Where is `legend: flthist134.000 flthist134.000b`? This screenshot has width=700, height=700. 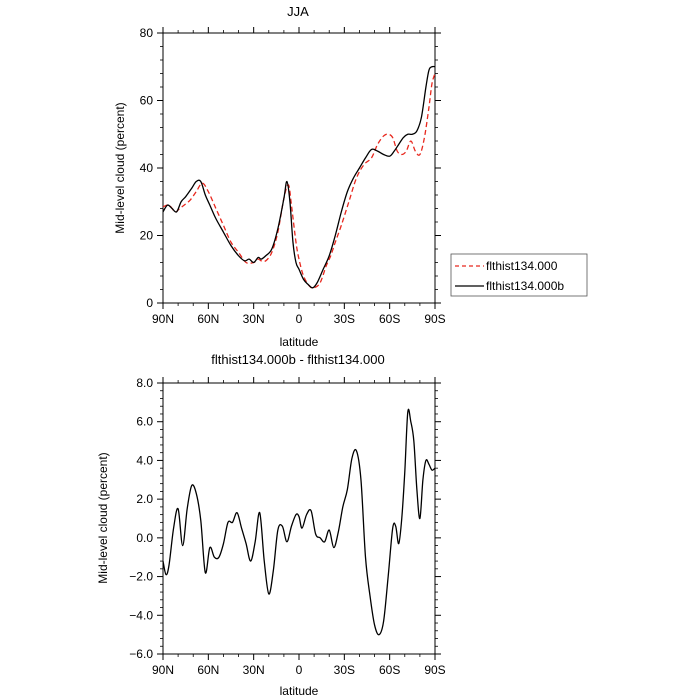 legend: flthist134.000 flthist134.000b is located at coordinates (519, 275).